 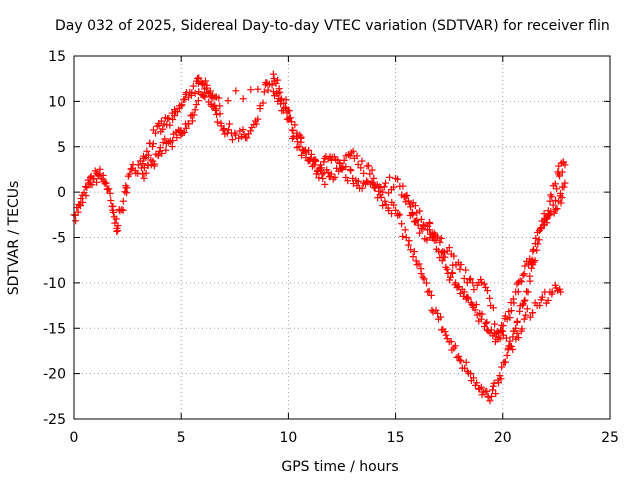 What do you see at coordinates (610, 438) in the screenshot?
I see `x-tick-label: 25` at bounding box center [610, 438].